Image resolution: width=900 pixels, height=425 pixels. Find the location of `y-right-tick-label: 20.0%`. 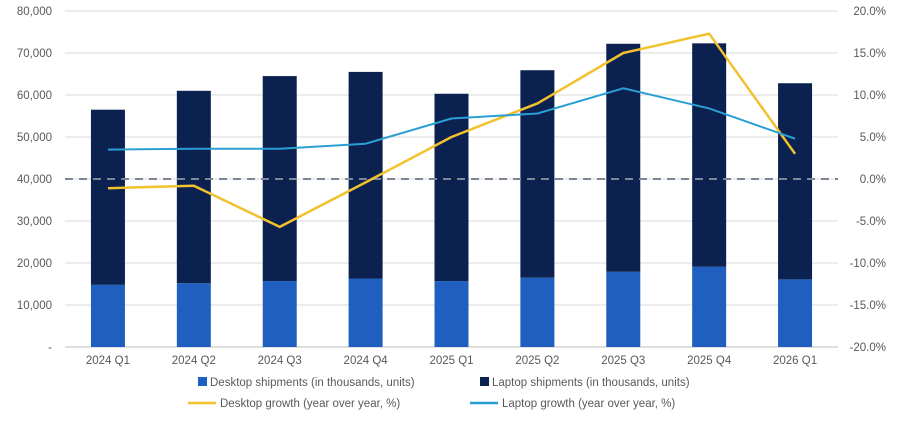

y-right-tick-label: 20.0% is located at coordinates (869, 12).